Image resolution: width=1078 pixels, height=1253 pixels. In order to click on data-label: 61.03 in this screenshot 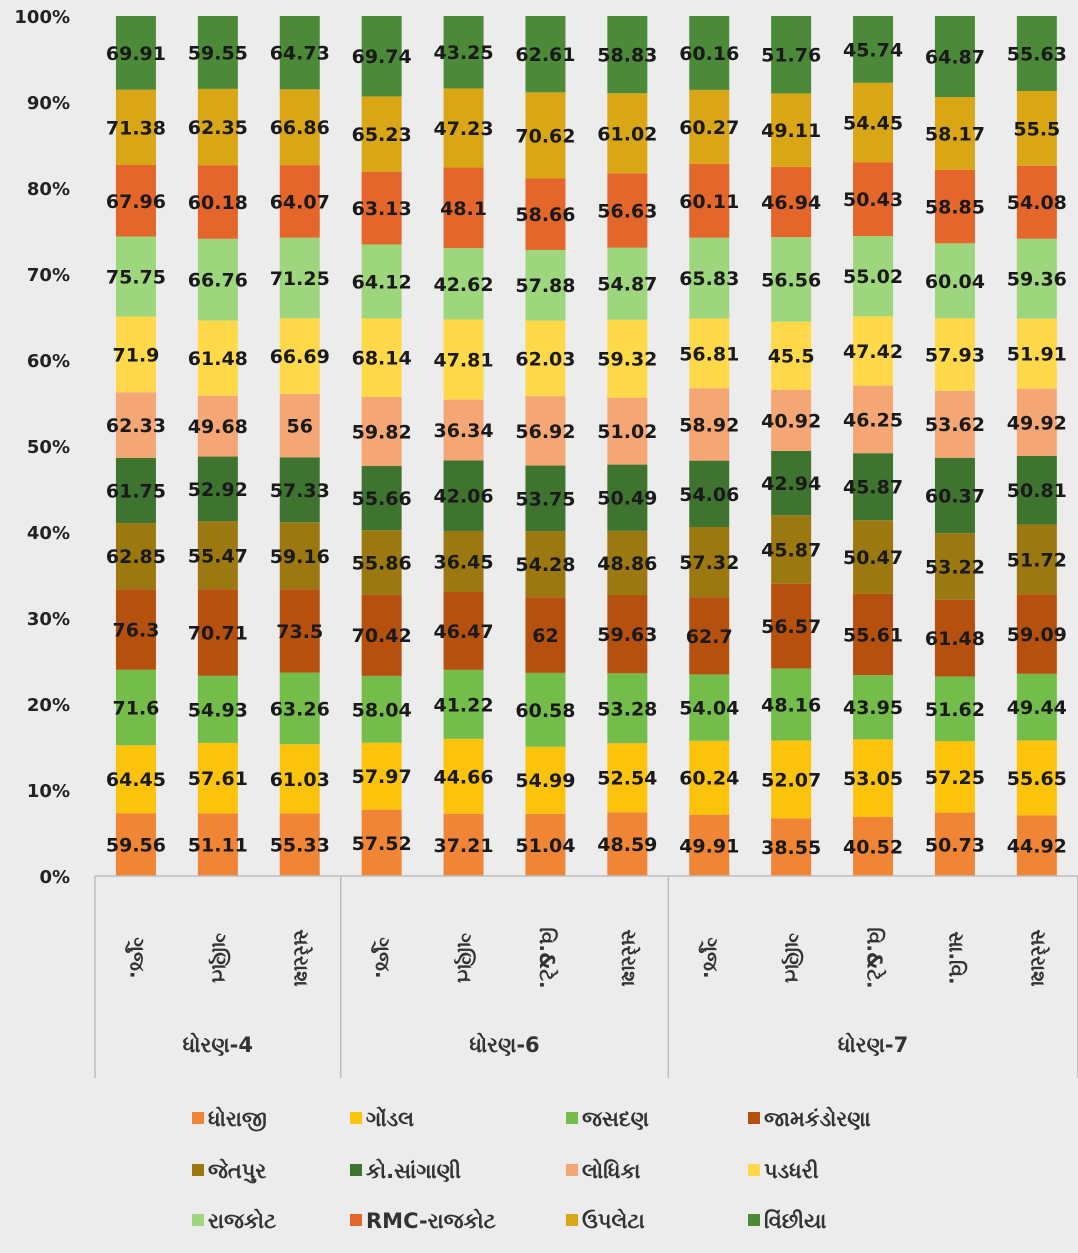, I will do `click(300, 780)`.